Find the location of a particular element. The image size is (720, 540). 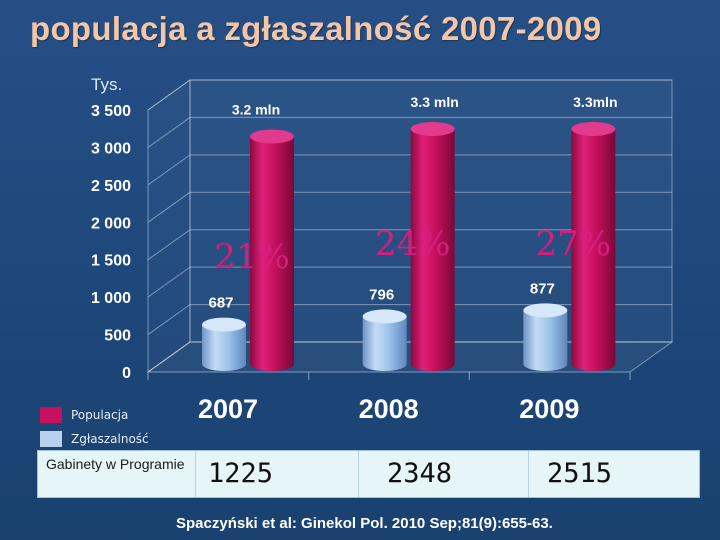

data-label-populacja-2008: 3.3 mln is located at coordinates (435, 102).